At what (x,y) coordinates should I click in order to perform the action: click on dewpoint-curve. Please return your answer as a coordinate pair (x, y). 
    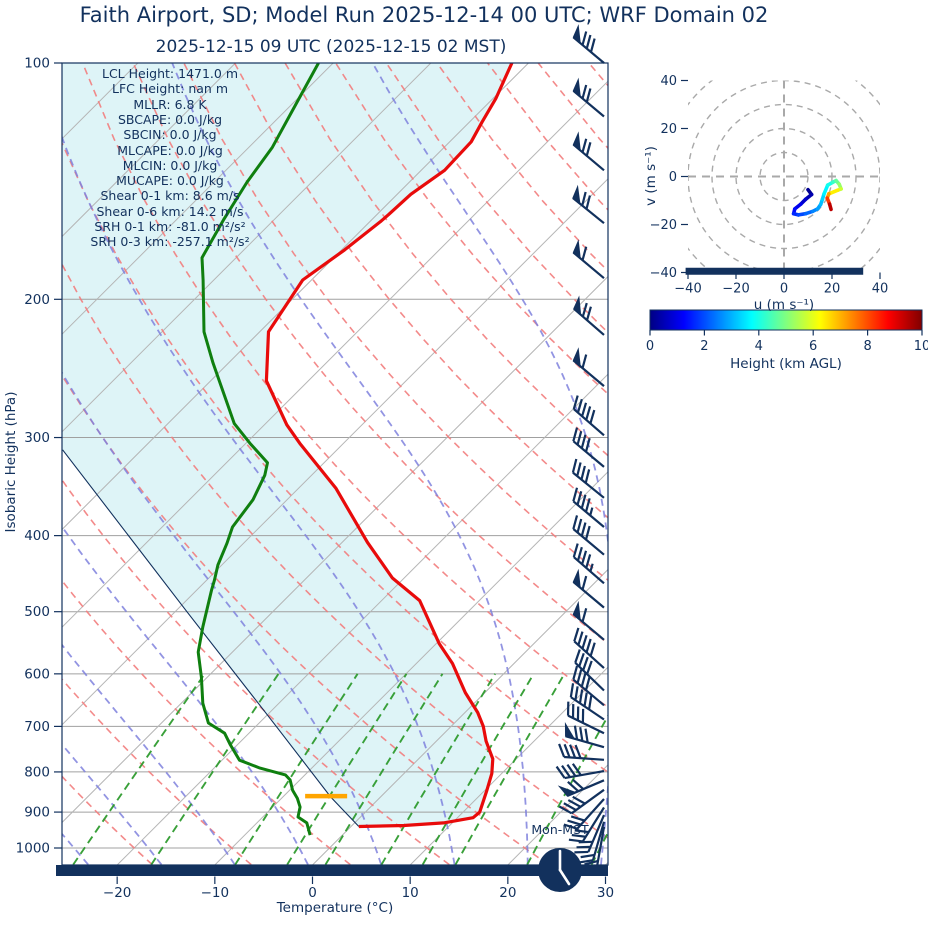
    Looking at the image, I should click on (258, 449).